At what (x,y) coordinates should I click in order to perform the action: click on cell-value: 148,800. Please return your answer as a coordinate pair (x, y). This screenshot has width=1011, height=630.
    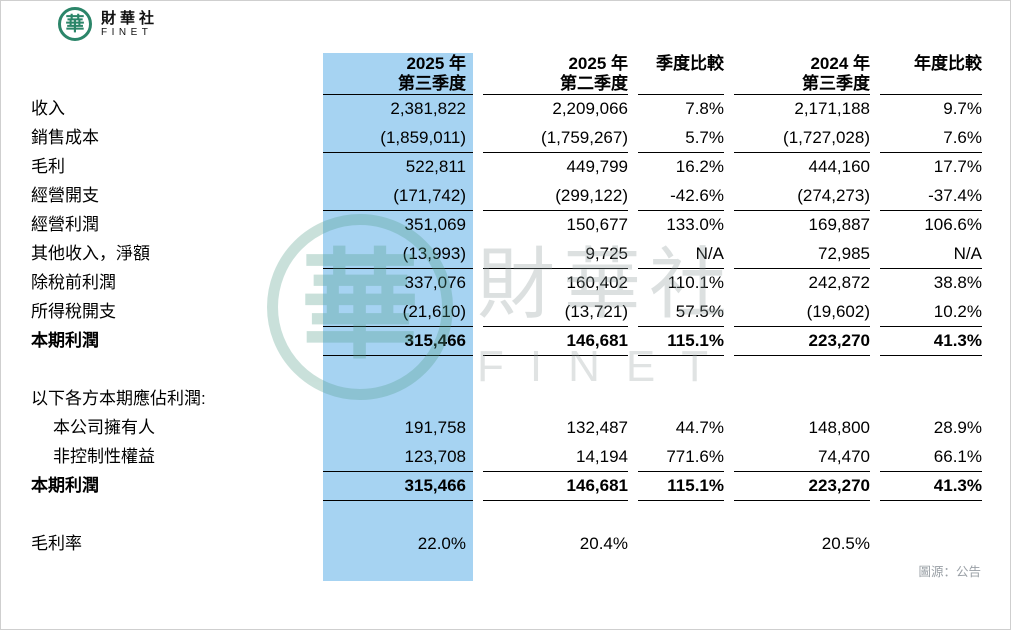
    Looking at the image, I should click on (839, 427).